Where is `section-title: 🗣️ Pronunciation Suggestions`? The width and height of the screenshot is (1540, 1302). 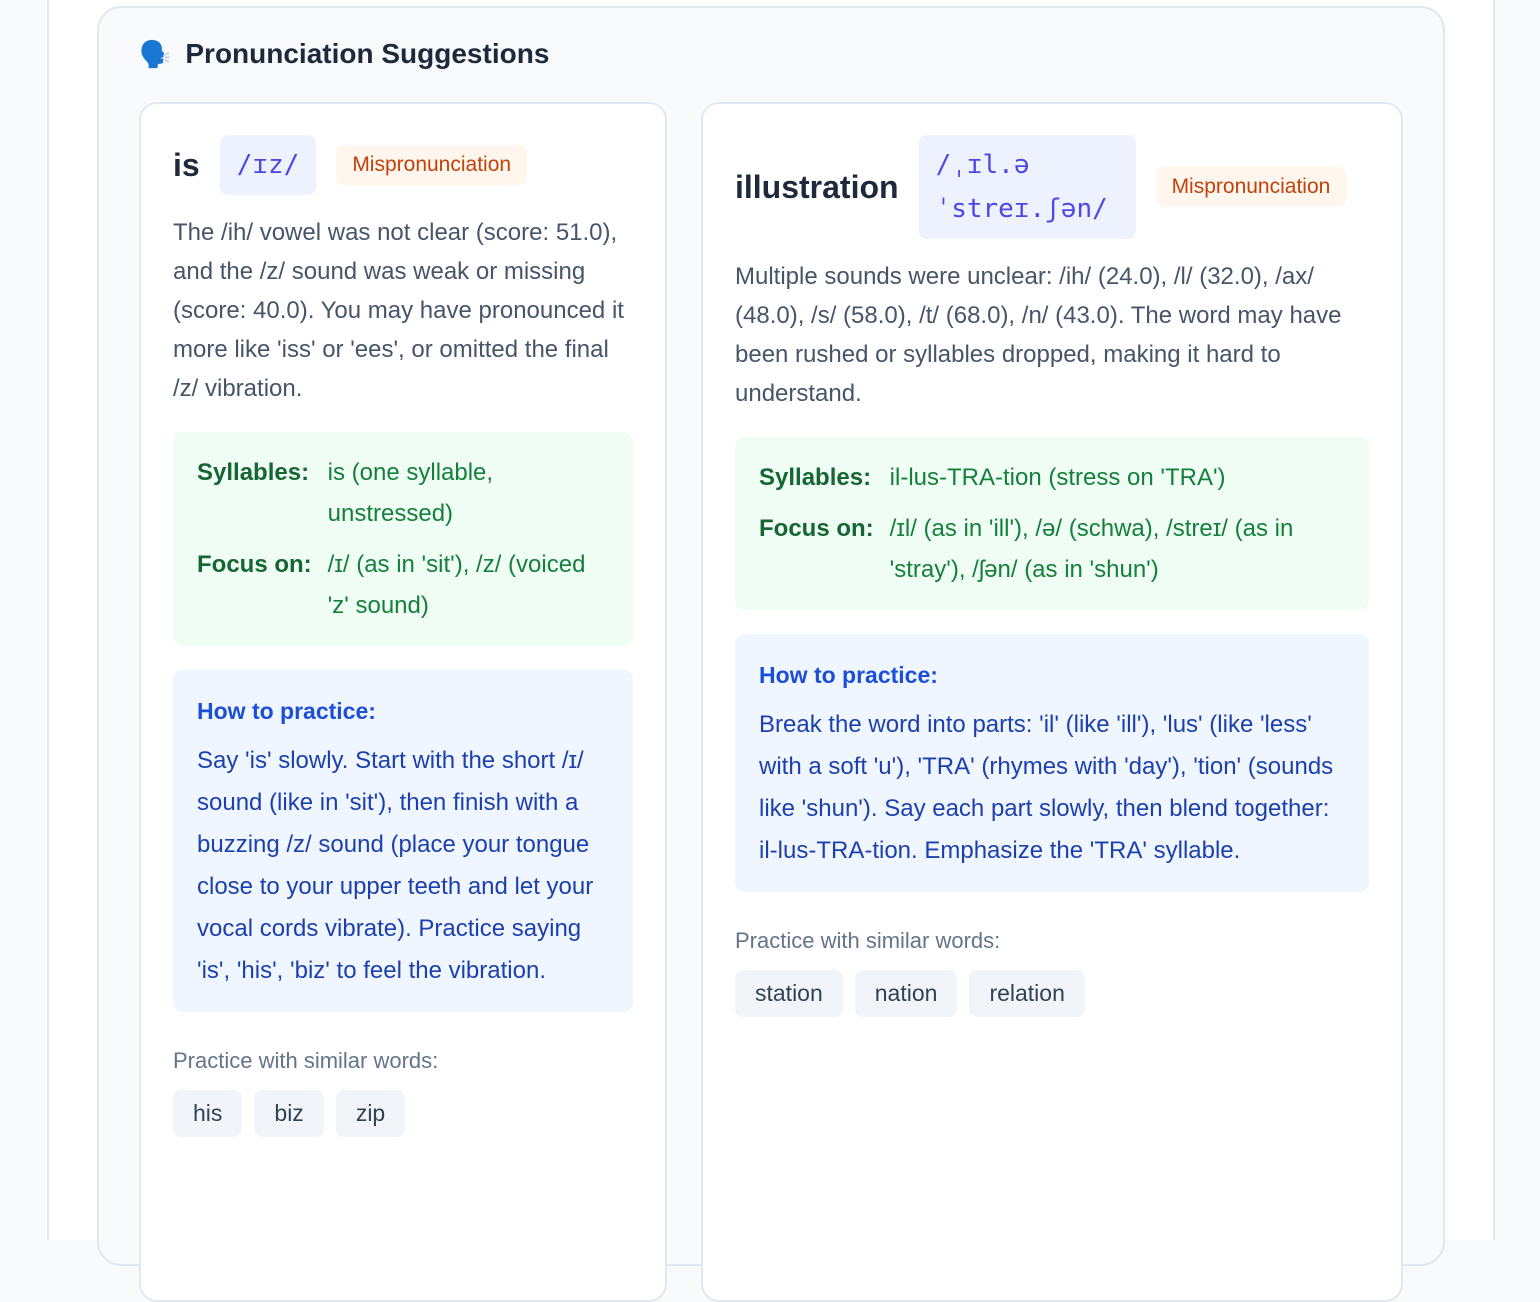 section-title: 🗣️ Pronunciation Suggestions is located at coordinates (344, 54).